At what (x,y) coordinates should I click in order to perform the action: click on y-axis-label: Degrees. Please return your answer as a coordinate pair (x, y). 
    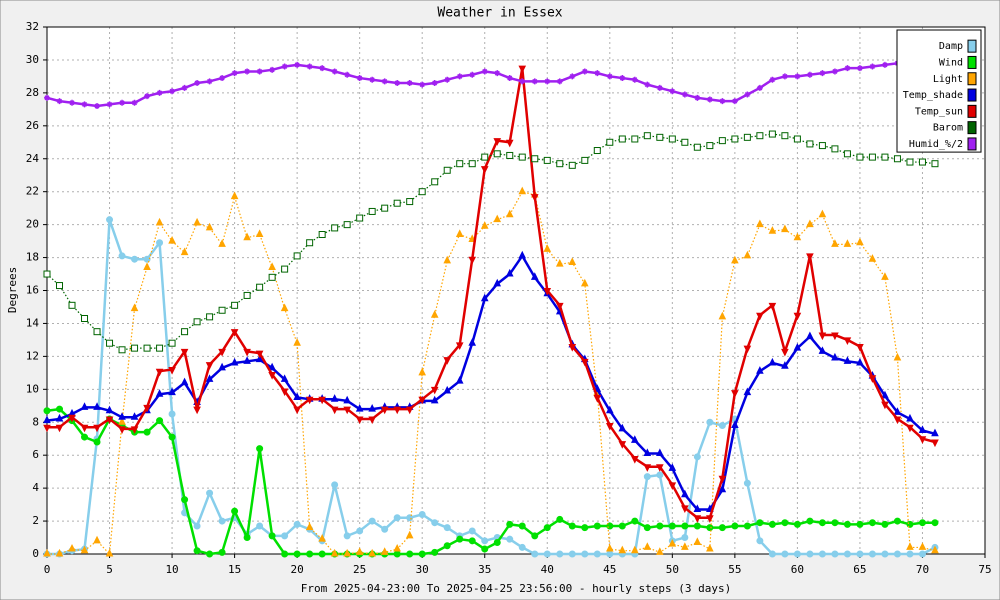
    Looking at the image, I should click on (12, 290).